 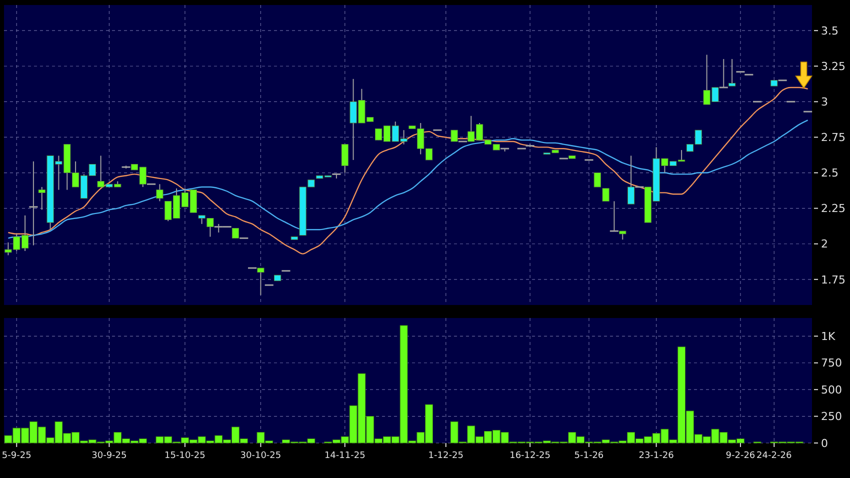 I want to click on y-tick-label: 3.5, so click(x=829, y=31).